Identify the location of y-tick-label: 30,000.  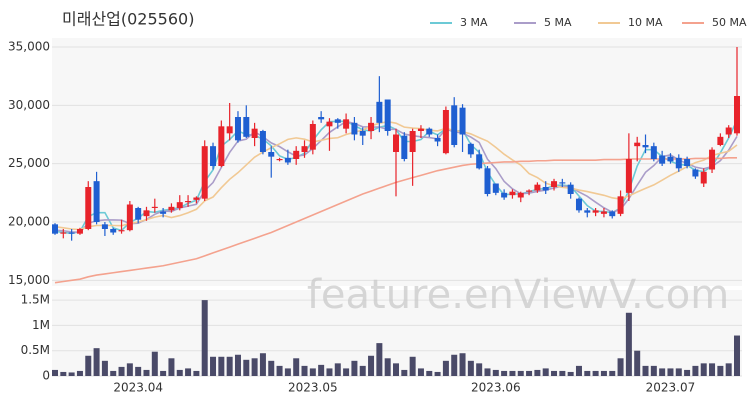
(29, 105).